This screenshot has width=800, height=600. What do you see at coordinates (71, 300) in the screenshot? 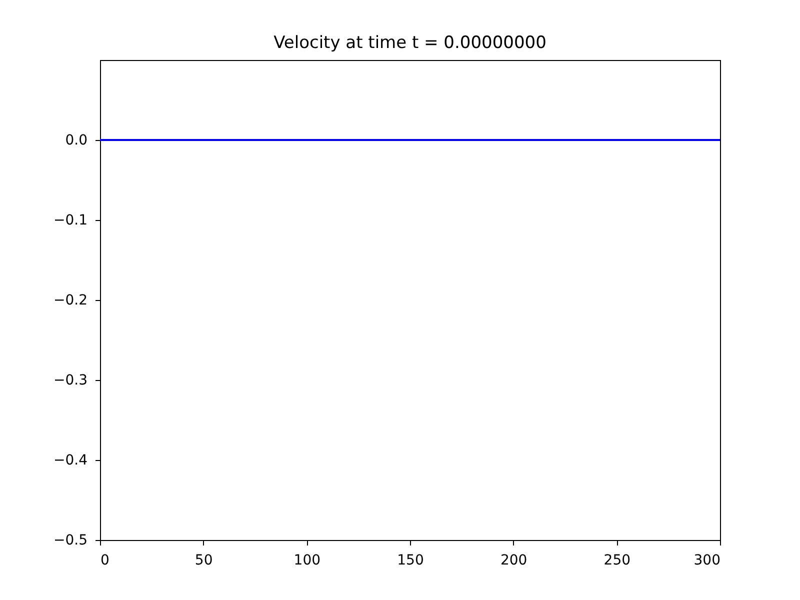
I see `y-tick-label: −0.2` at bounding box center [71, 300].